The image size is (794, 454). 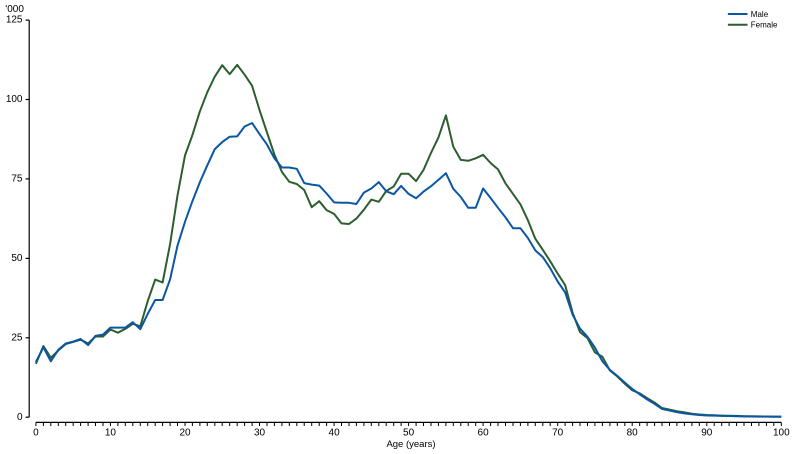 What do you see at coordinates (185, 433) in the screenshot?
I see `svg-text: 20` at bounding box center [185, 433].